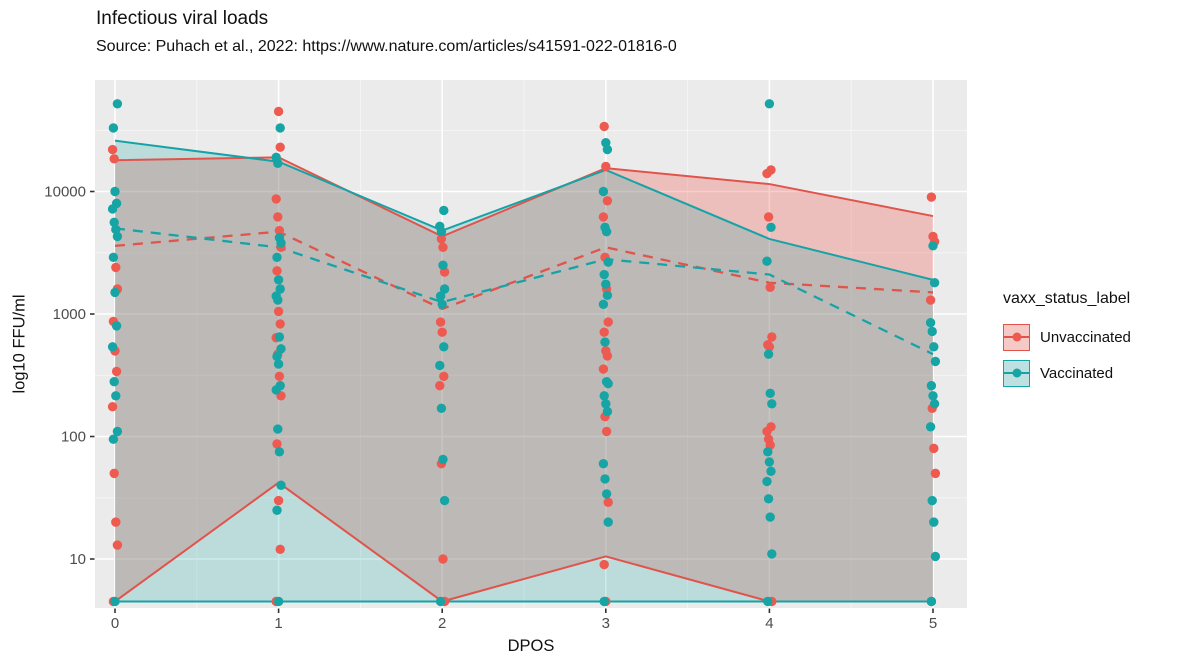  I want to click on legend-key-vaccinated-icon, so click(1016, 373).